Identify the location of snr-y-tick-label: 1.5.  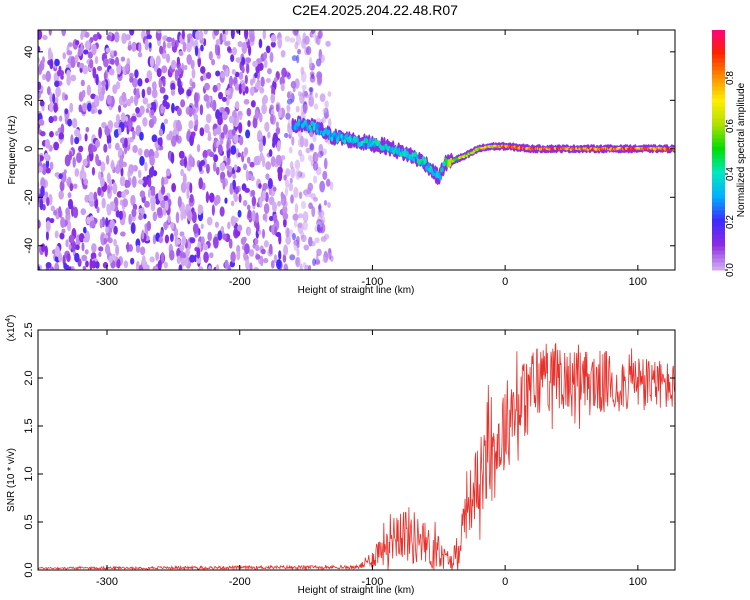
(29, 425).